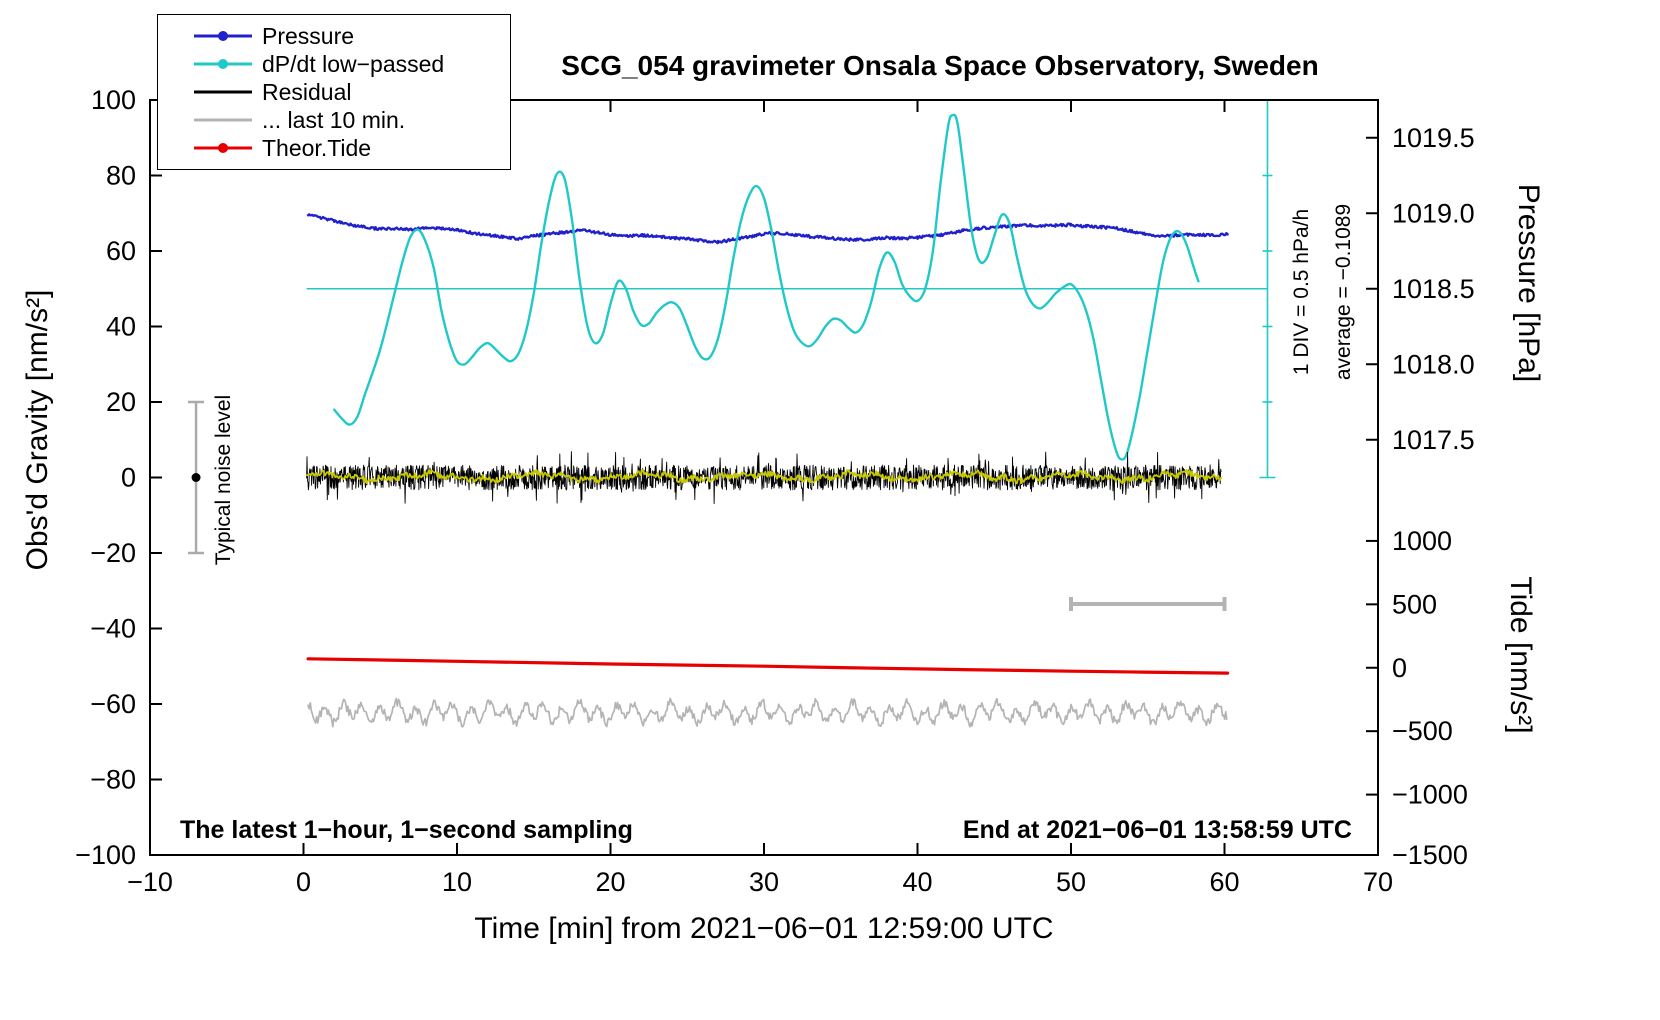  I want to click on pressure-tick-label: 1018.0, so click(1433, 364).